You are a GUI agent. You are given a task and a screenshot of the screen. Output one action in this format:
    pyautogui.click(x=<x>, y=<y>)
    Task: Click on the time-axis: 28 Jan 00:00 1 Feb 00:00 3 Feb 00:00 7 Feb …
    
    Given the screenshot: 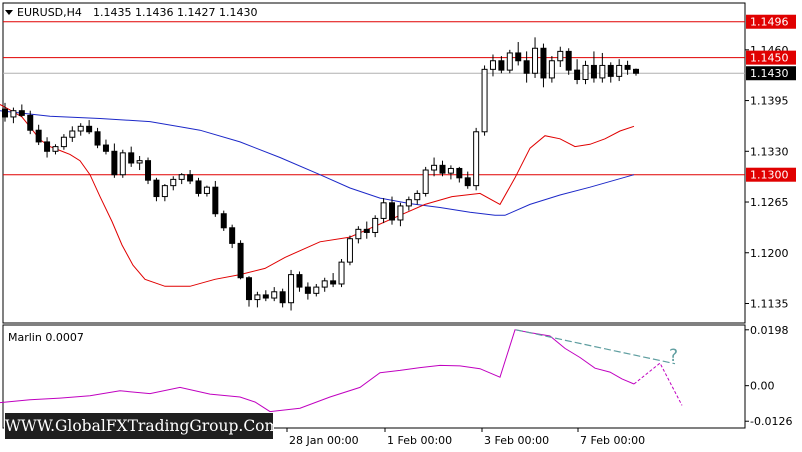 What is the action you would take?
    pyautogui.click(x=465, y=437)
    